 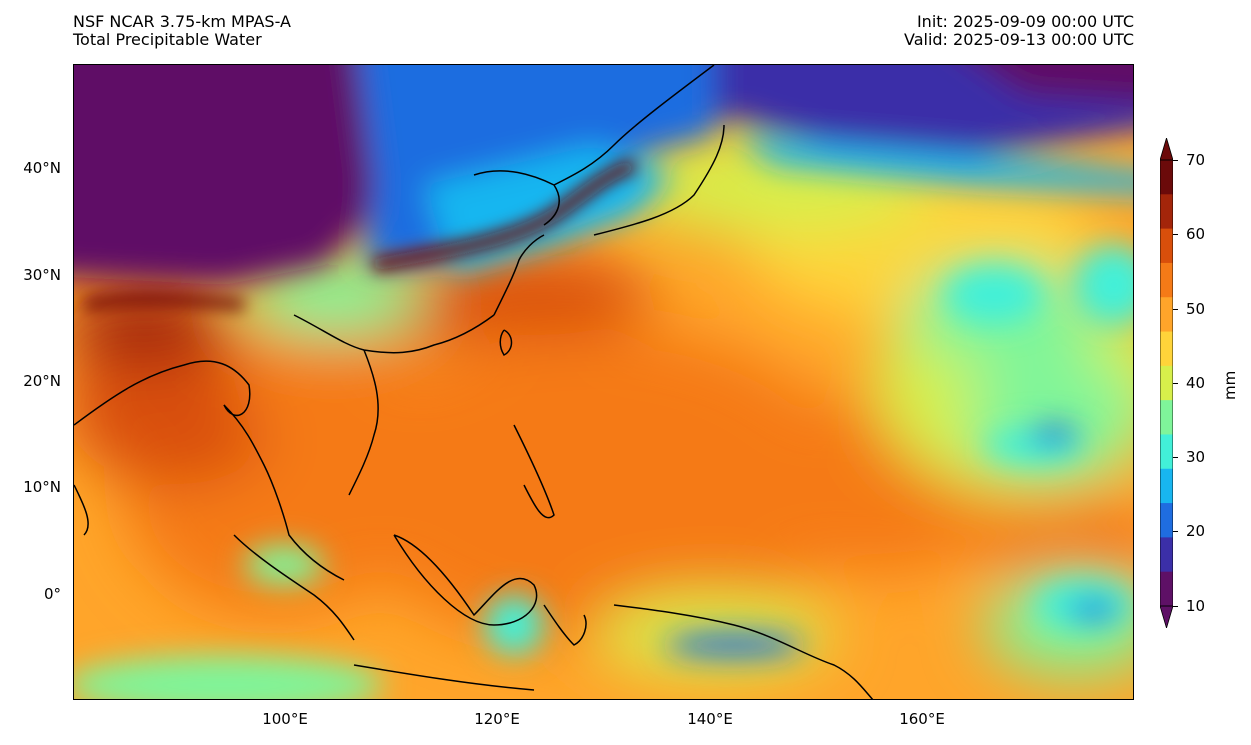 I want to click on moist-axis, so click(x=360, y=234).